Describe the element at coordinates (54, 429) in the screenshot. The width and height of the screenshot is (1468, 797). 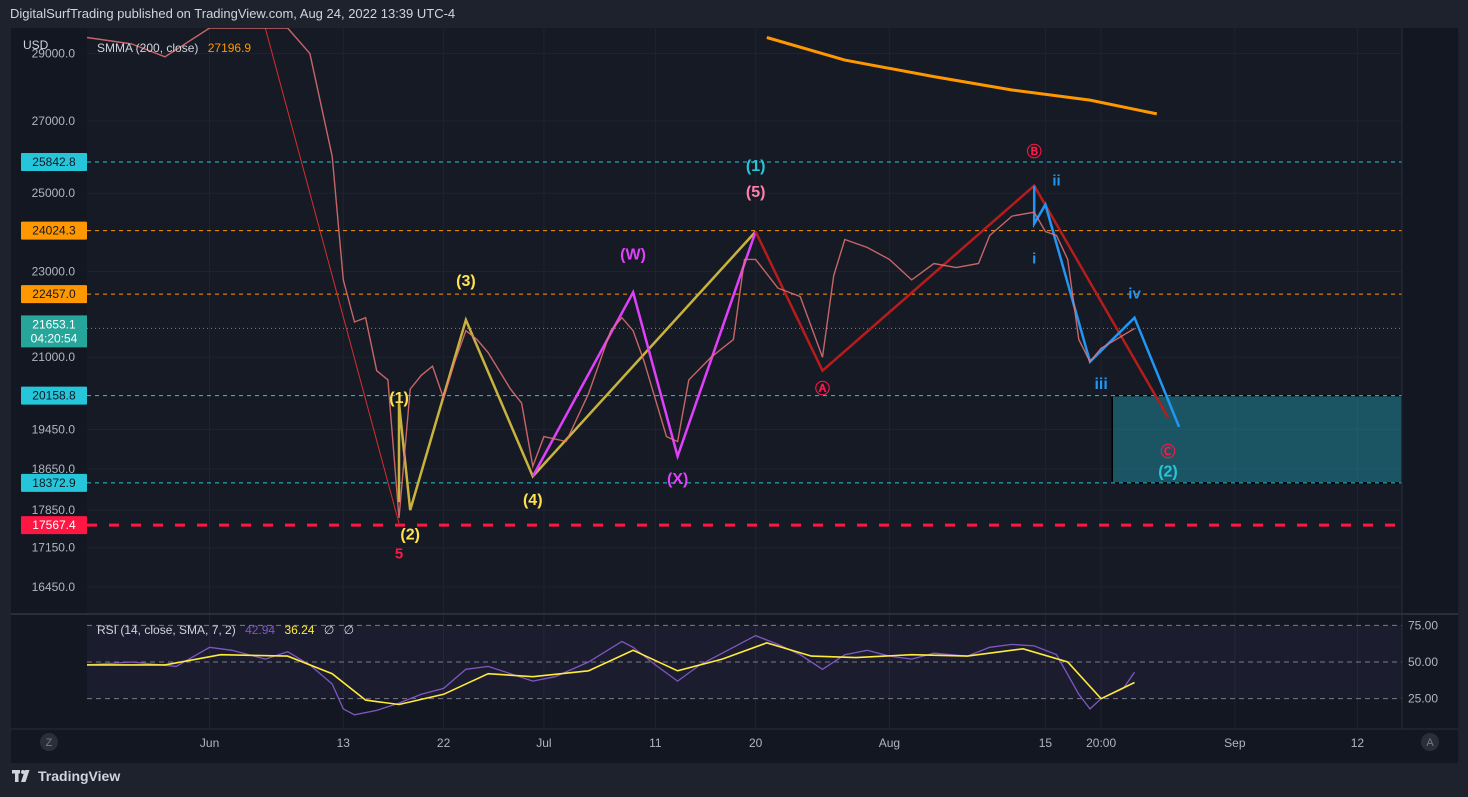
I see `price-tick-label: 19450.0` at that location.